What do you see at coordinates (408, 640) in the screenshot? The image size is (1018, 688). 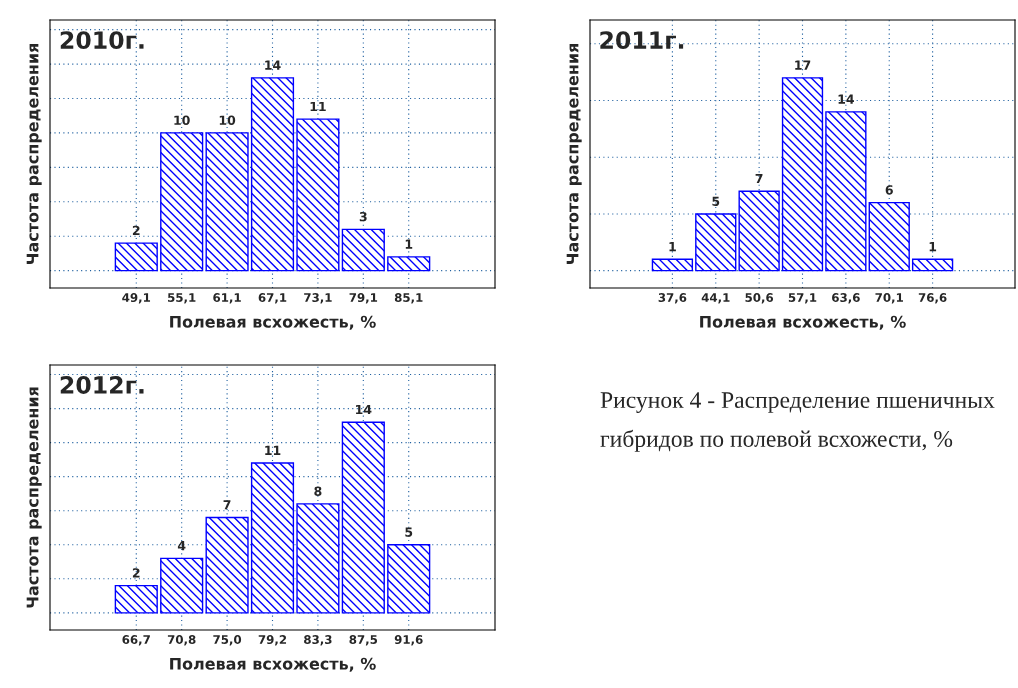 I see `x-tick-label: 91,6` at bounding box center [408, 640].